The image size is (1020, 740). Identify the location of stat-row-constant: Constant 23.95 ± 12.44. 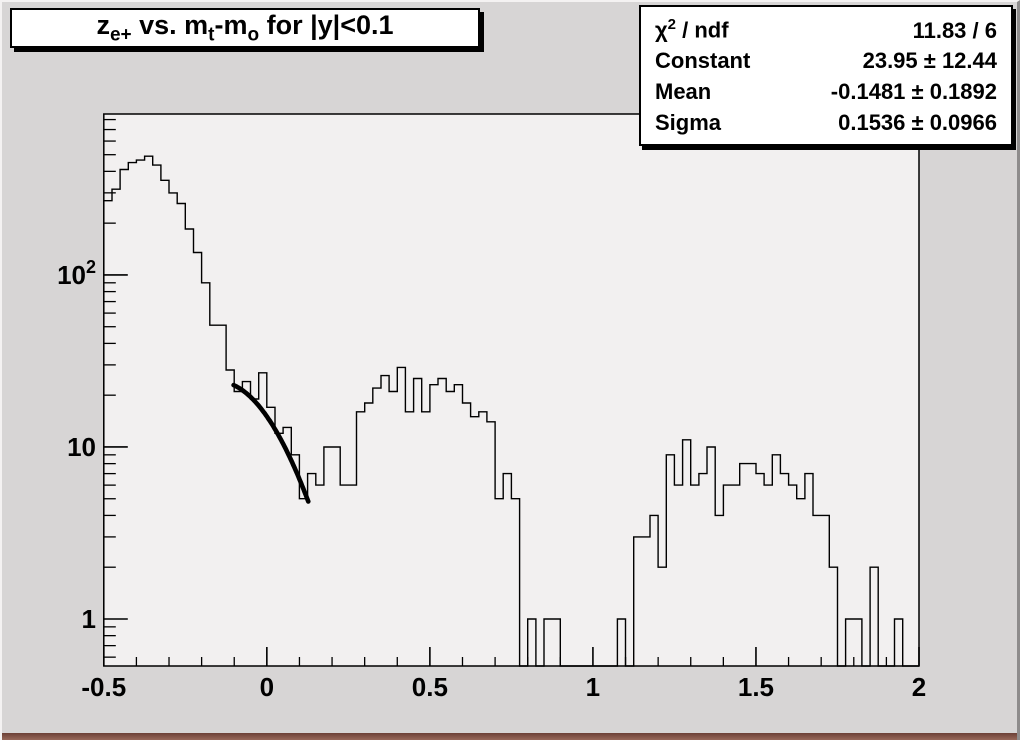
(826, 61).